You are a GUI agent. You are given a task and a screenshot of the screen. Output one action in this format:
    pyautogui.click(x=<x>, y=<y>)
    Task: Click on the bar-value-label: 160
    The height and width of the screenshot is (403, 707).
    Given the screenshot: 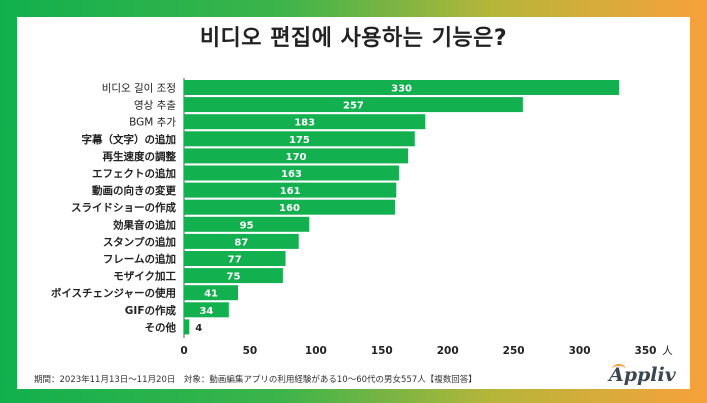 What is the action you would take?
    pyautogui.click(x=289, y=208)
    